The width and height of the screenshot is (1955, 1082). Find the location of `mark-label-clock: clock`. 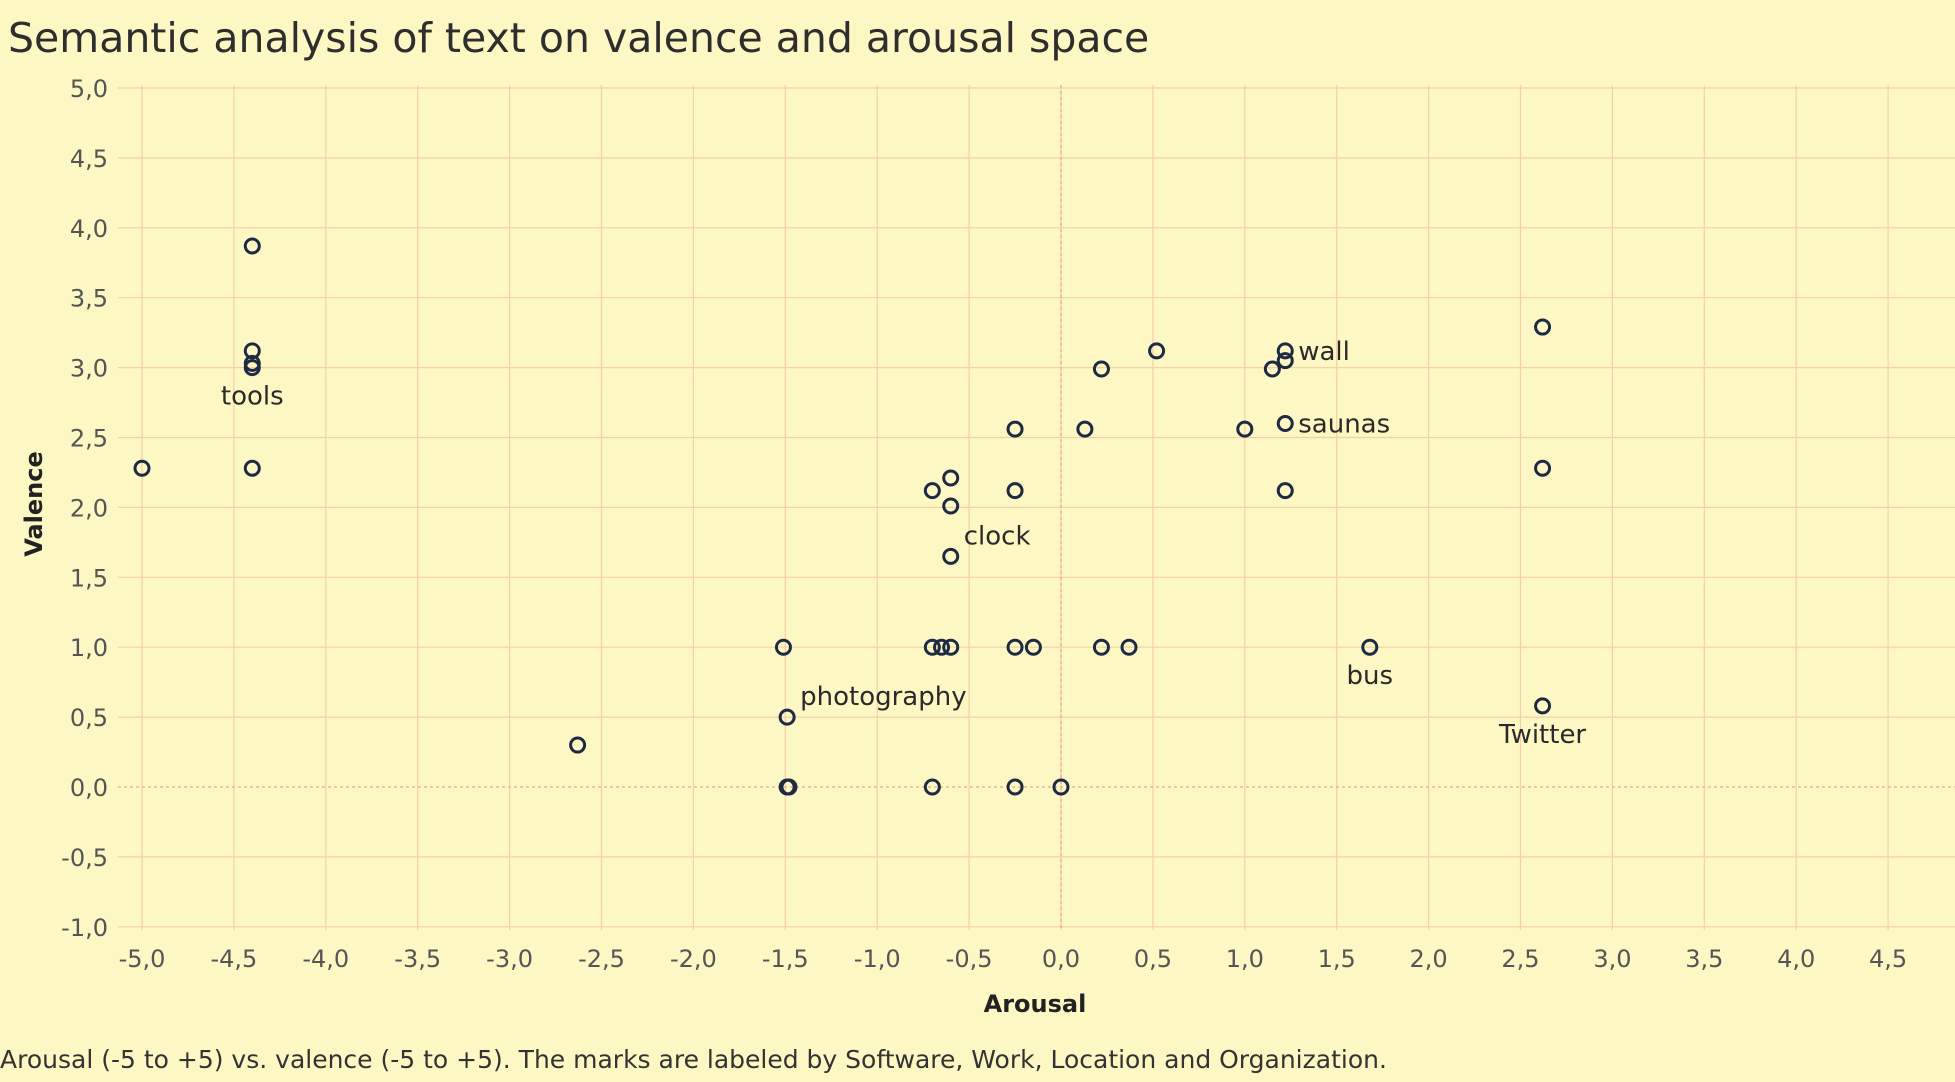

mark-label-clock: clock is located at coordinates (997, 536).